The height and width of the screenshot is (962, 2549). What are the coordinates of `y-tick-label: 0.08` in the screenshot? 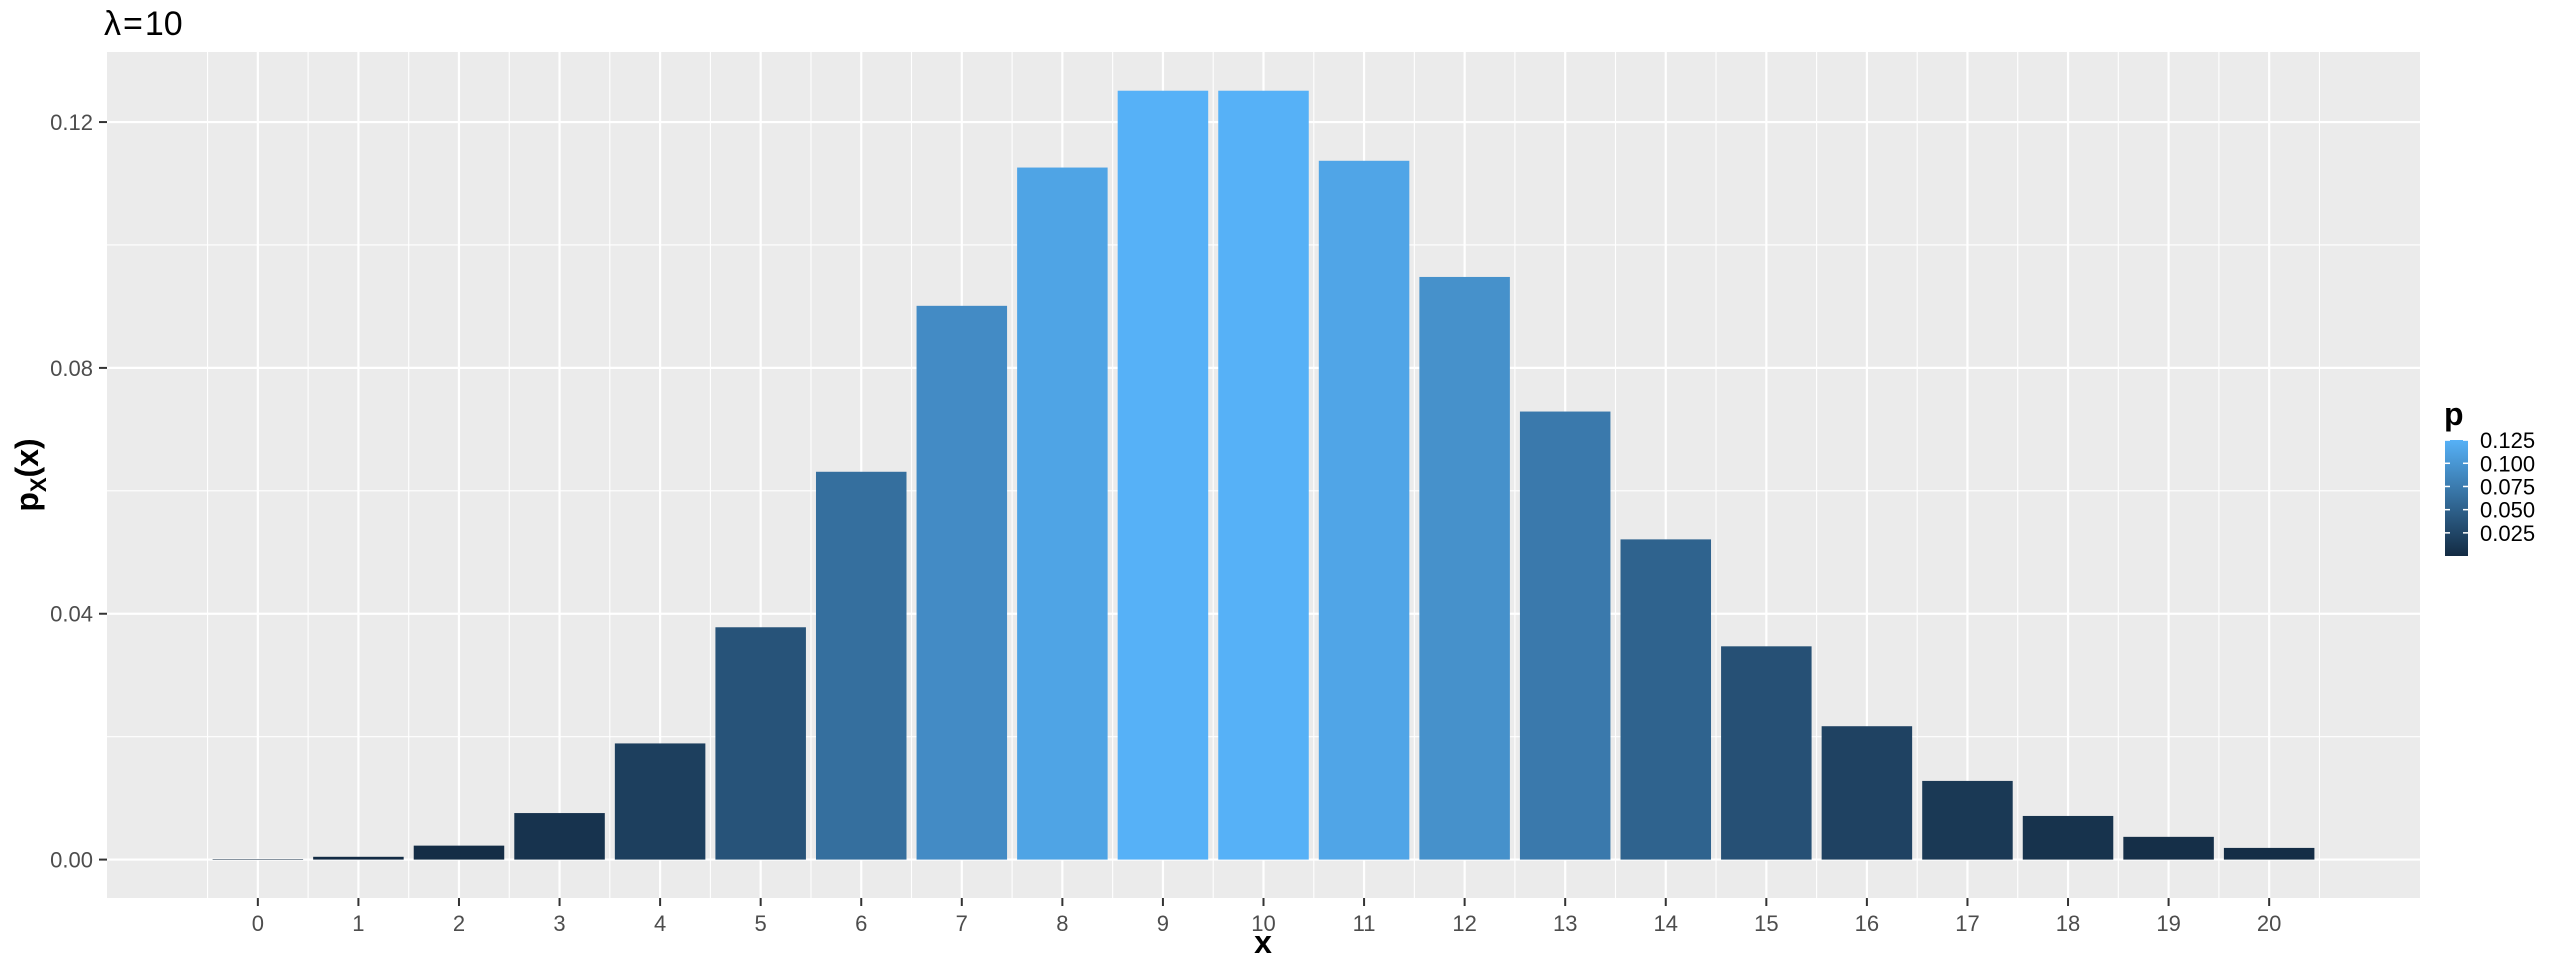 It's located at (71, 368).